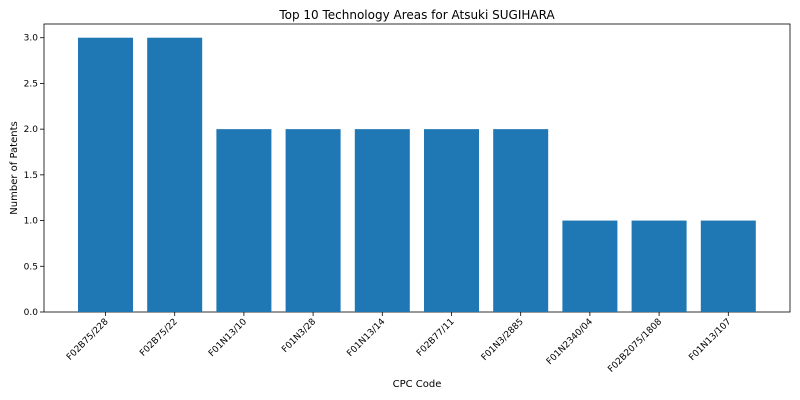  I want to click on y-tick-label-1: 0.5, so click(31, 267).